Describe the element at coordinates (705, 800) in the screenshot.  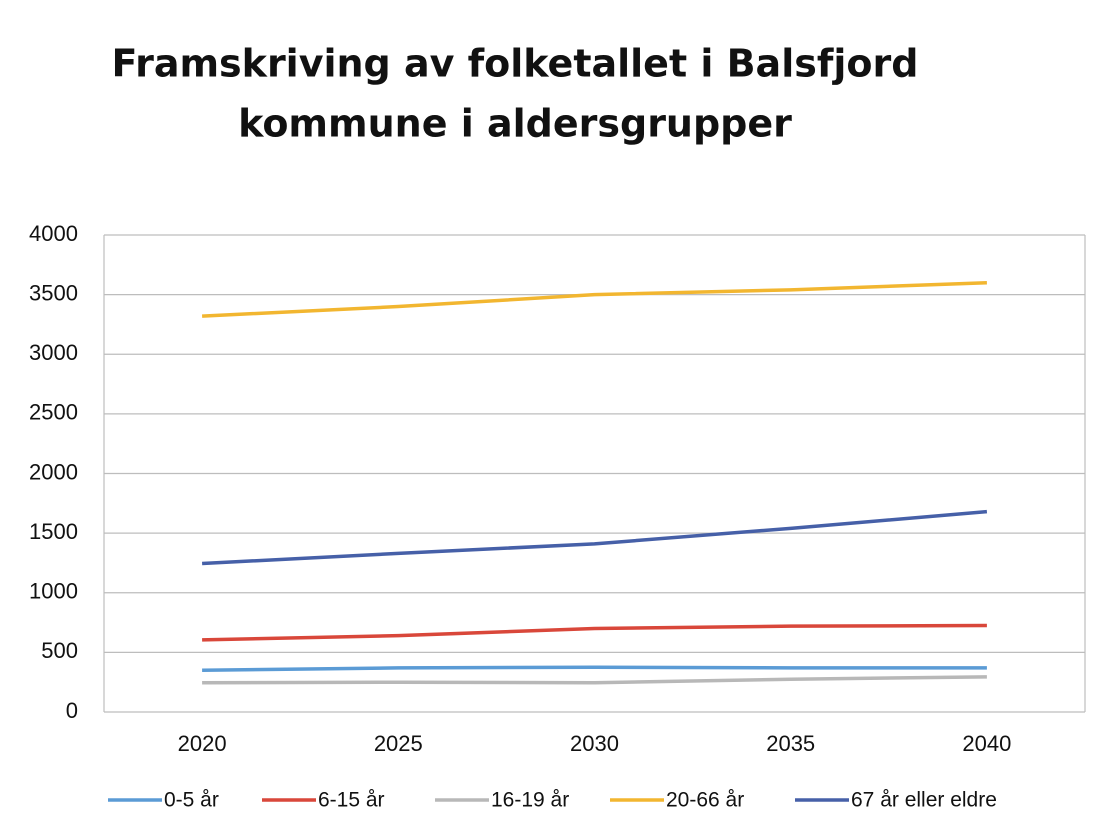
I see `legend-label: 20-66 år` at that location.